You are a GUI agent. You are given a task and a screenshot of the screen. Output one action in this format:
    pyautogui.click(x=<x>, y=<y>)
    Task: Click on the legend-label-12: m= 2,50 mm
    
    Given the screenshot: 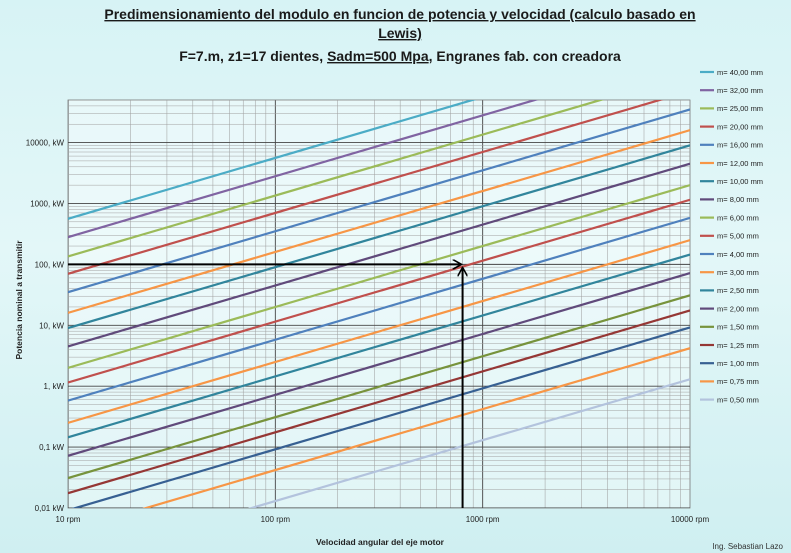 What is the action you would take?
    pyautogui.click(x=738, y=290)
    